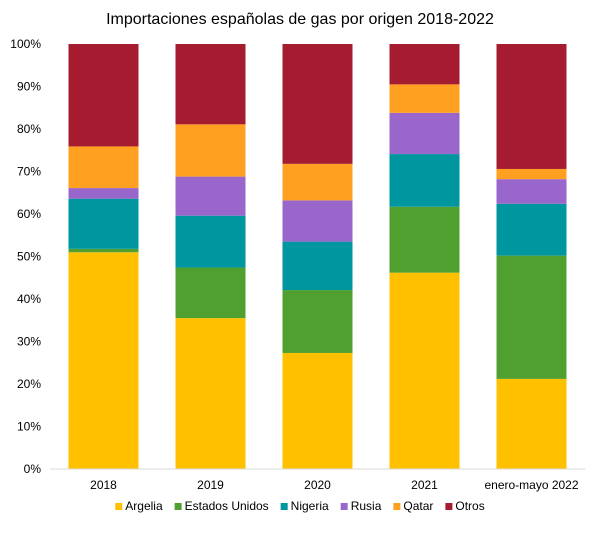 The image size is (600, 535). What do you see at coordinates (103, 485) in the screenshot?
I see `x-tick-label: 2018` at bounding box center [103, 485].